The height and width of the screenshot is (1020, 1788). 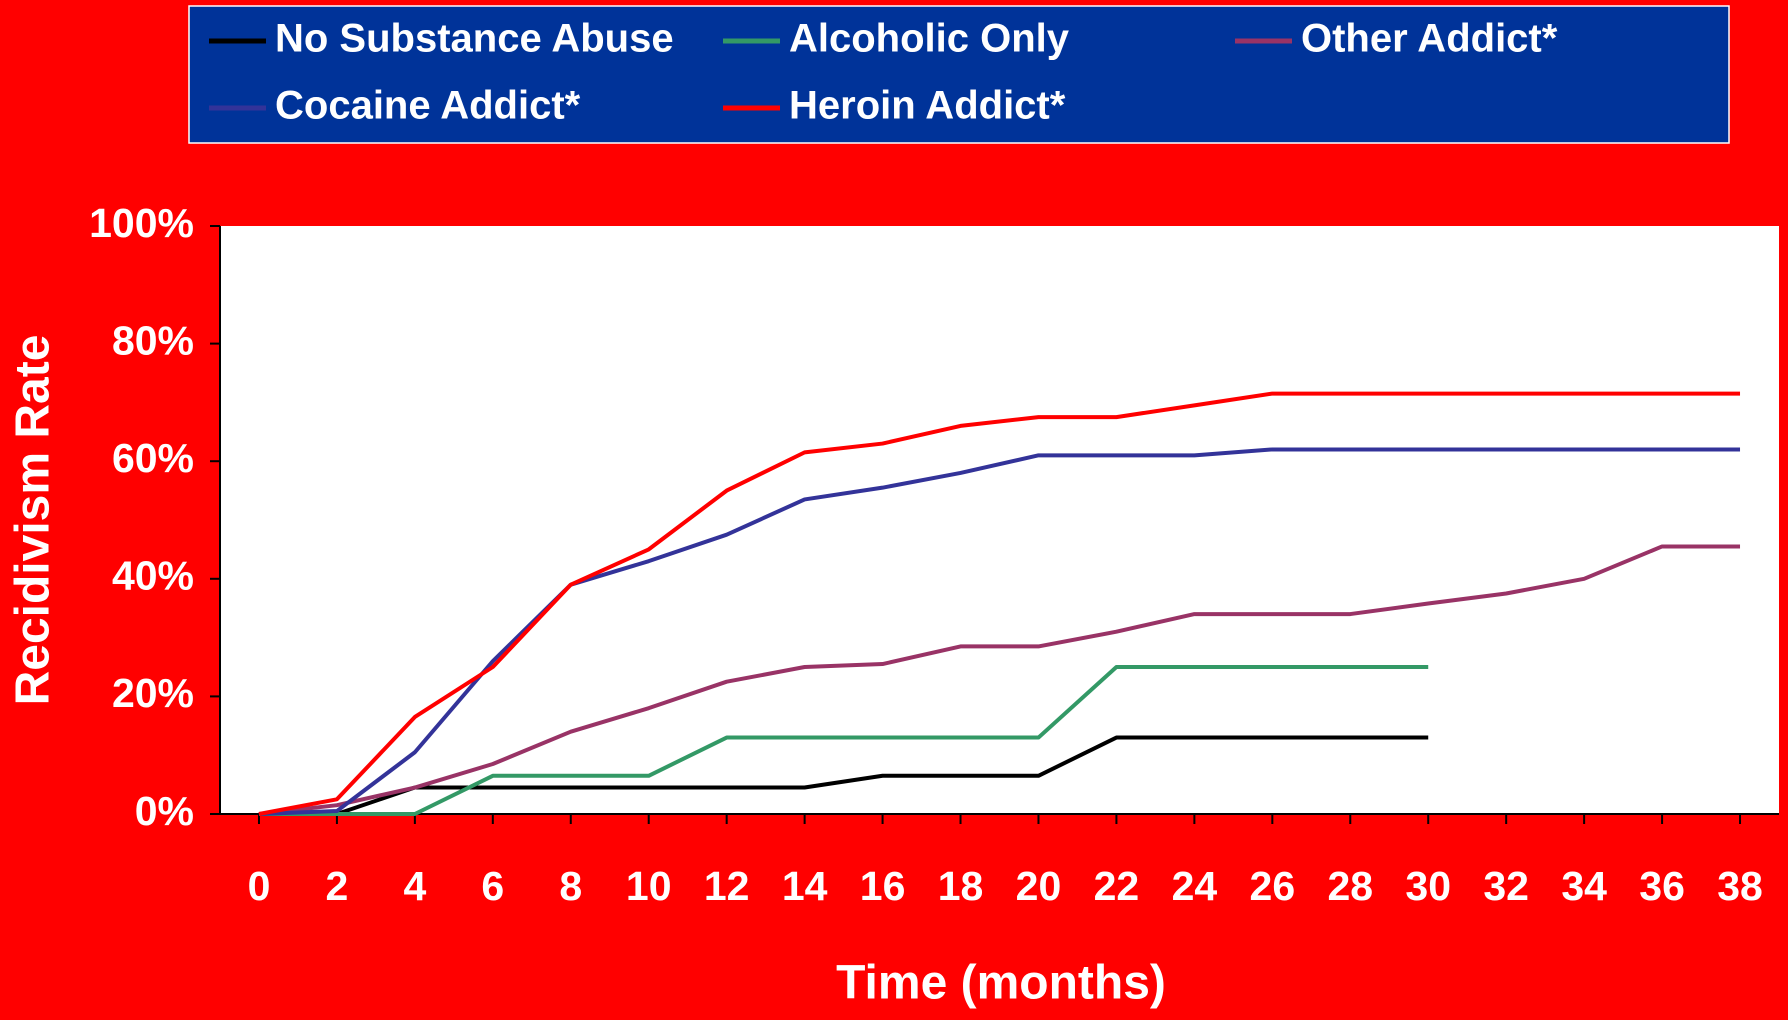 I want to click on x-tick-label: 4, so click(x=414, y=886).